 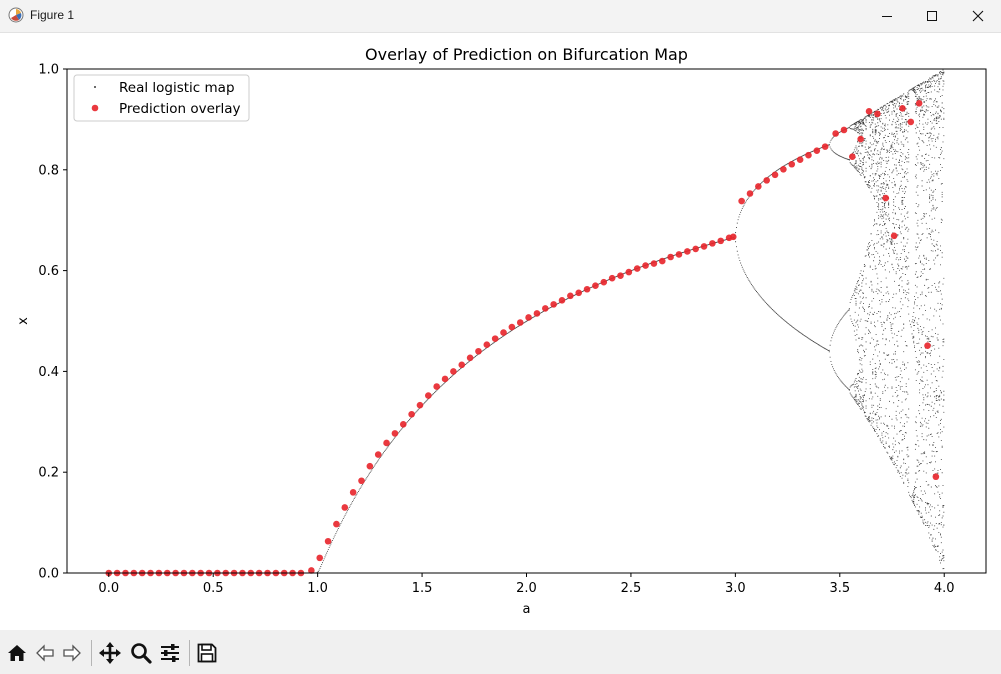 What do you see at coordinates (48, 372) in the screenshot?
I see `y-tick-label: 0.4` at bounding box center [48, 372].